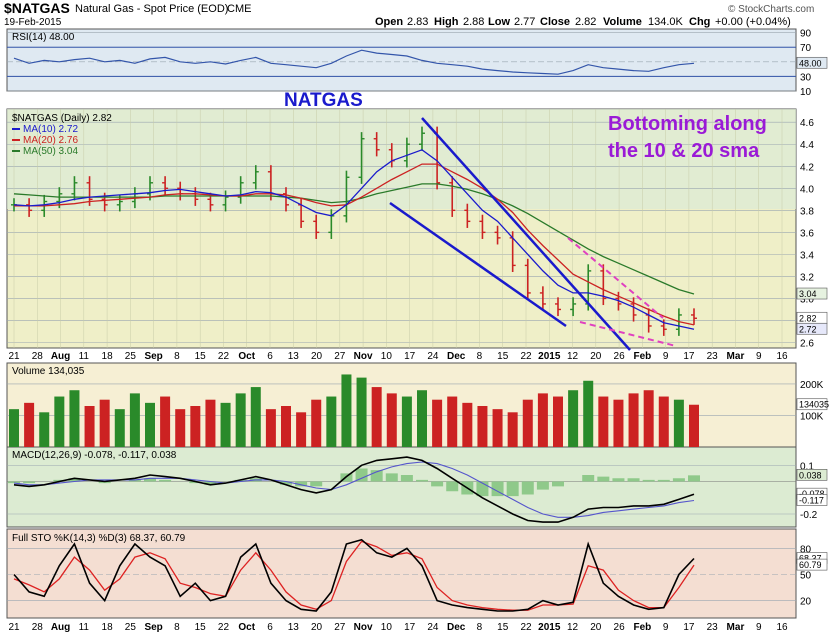  What do you see at coordinates (806, 576) in the screenshot?
I see `sto-tick-label: 50` at bounding box center [806, 576].